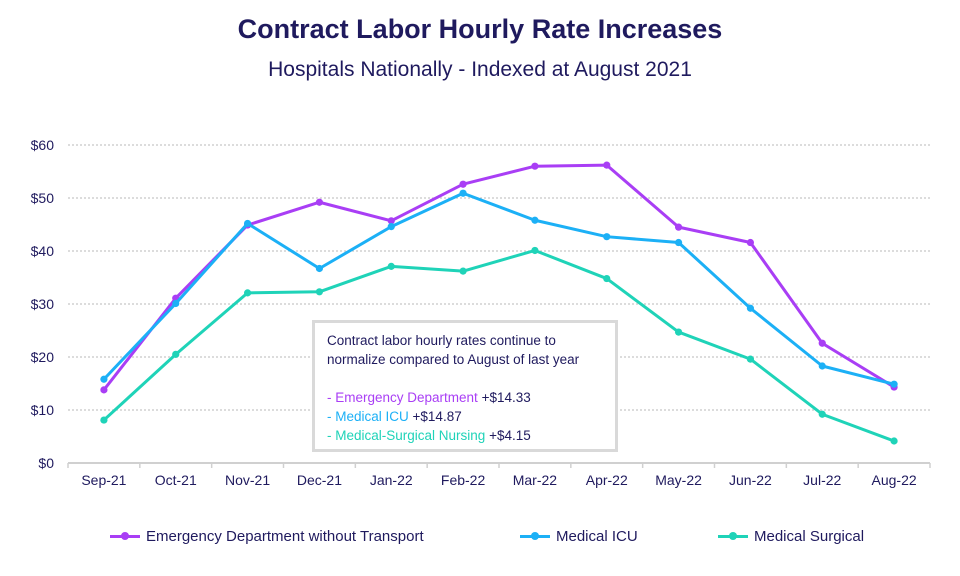  Describe the element at coordinates (43, 251) in the screenshot. I see `y-tick-label: $40` at that location.